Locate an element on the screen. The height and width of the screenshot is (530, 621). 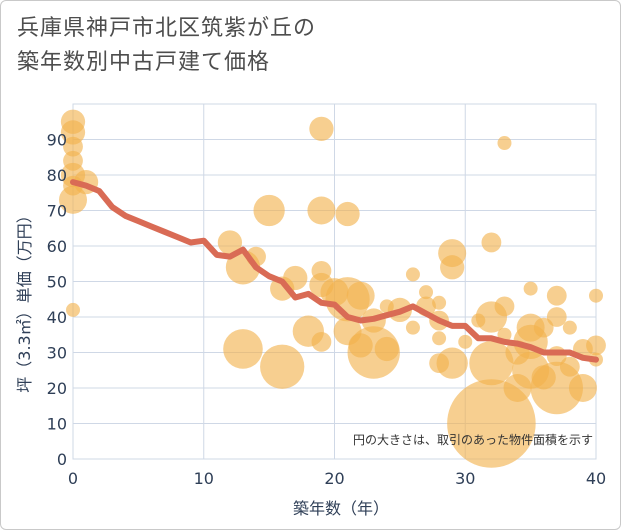
y-tick-label: 60 is located at coordinates (57, 246).